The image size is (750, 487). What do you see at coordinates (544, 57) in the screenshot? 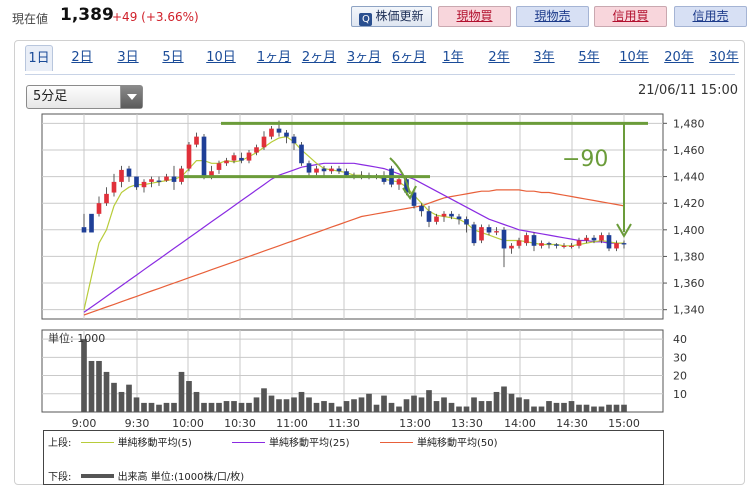
I see `tab-3y: 3年` at bounding box center [544, 57].